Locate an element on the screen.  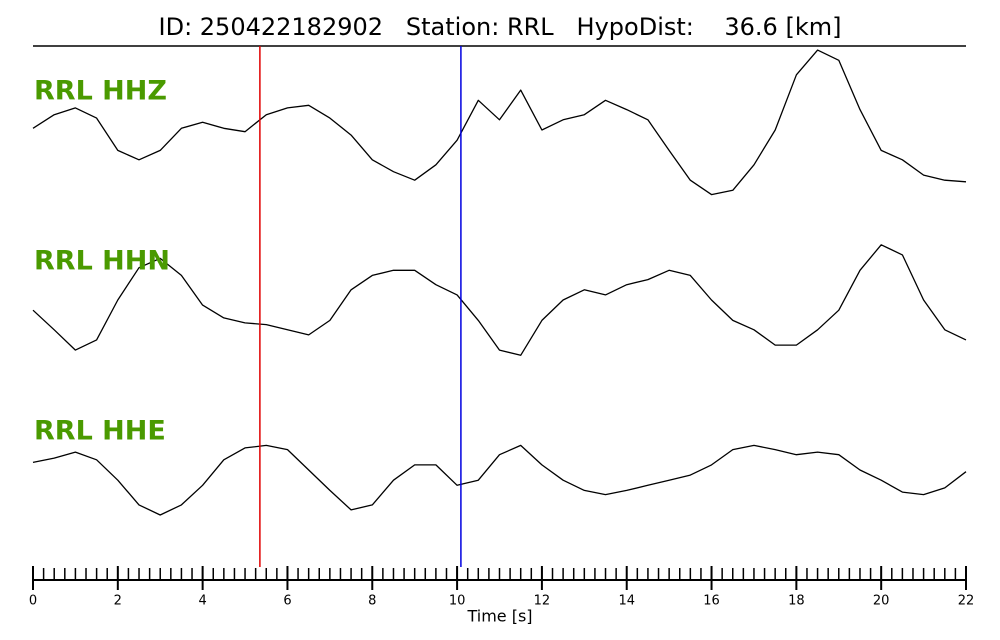
x-tick-label: 10 is located at coordinates (457, 601).